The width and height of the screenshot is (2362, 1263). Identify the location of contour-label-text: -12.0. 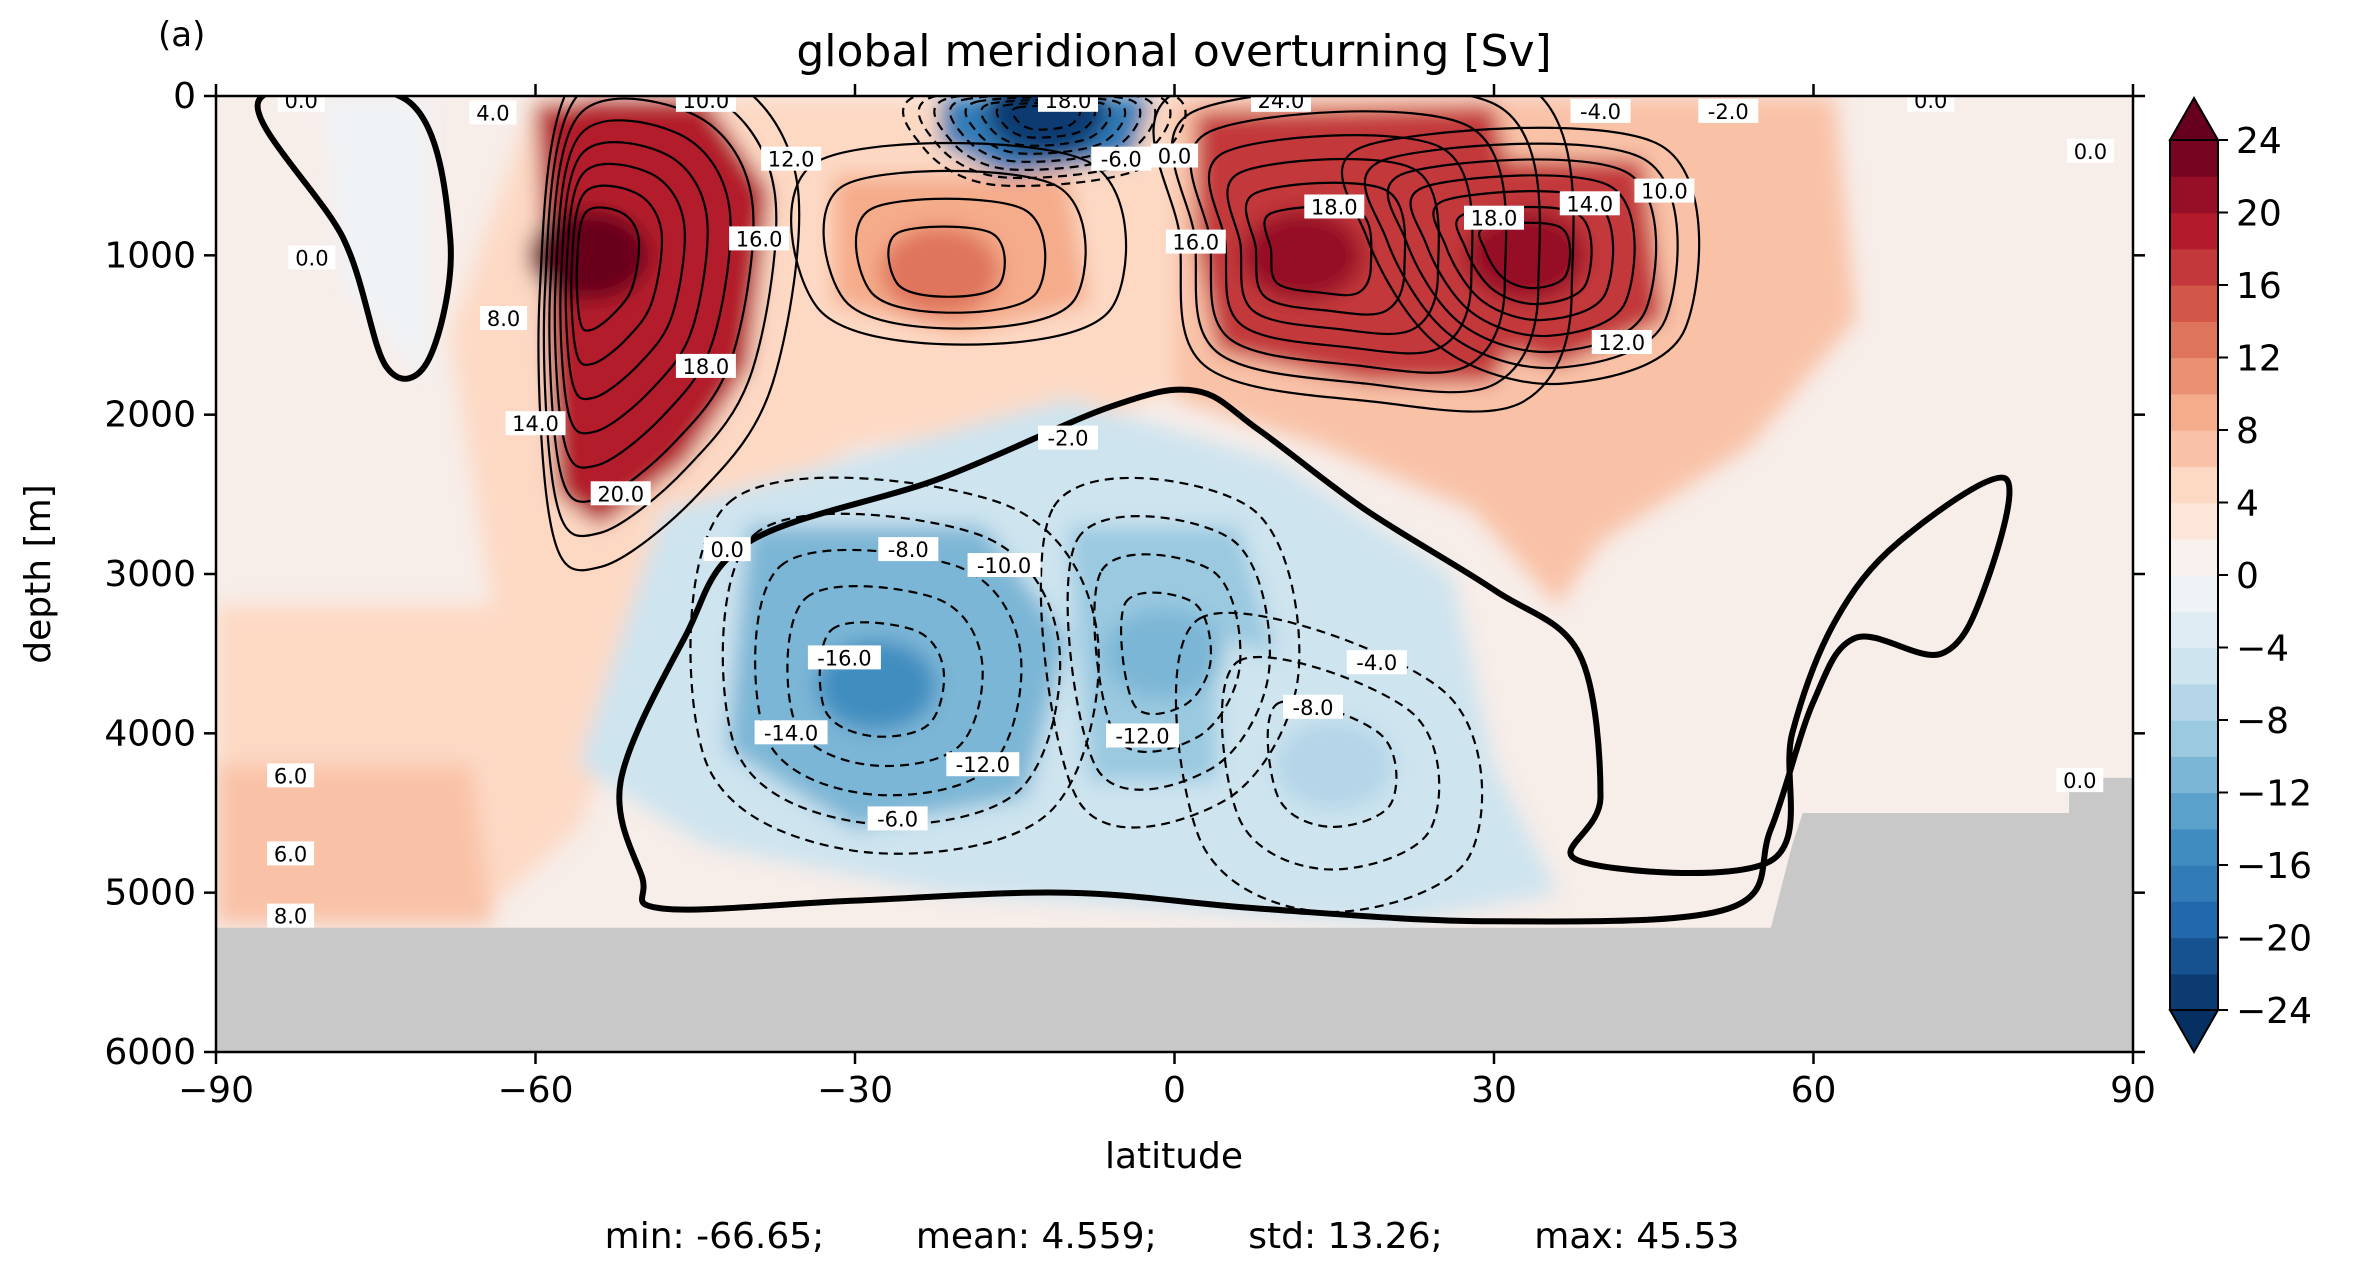
(983, 765).